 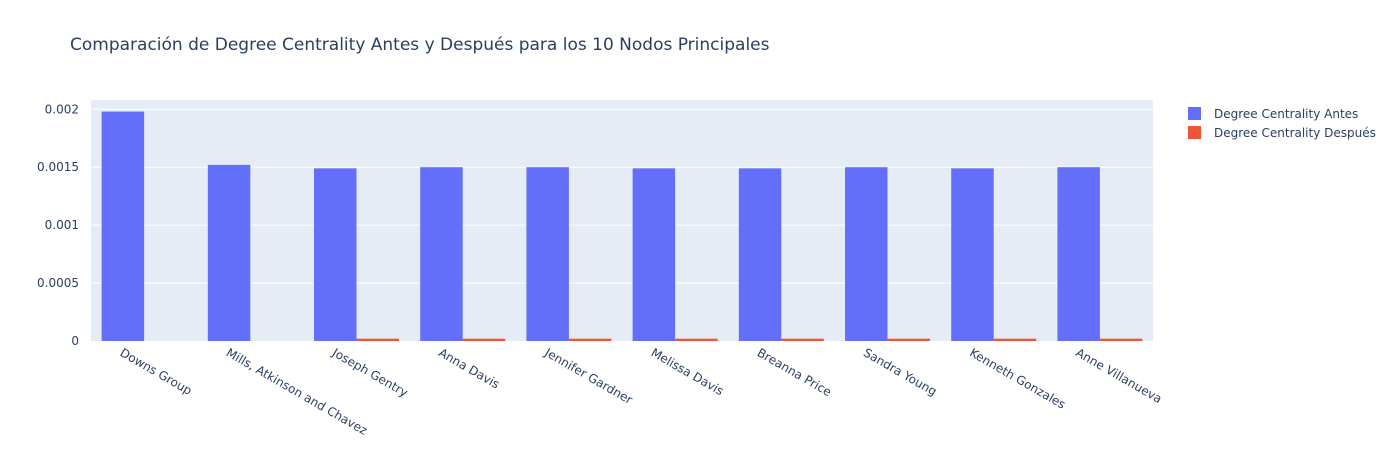 I want to click on x-tick-label: Anne Villanueva, so click(x=1118, y=375).